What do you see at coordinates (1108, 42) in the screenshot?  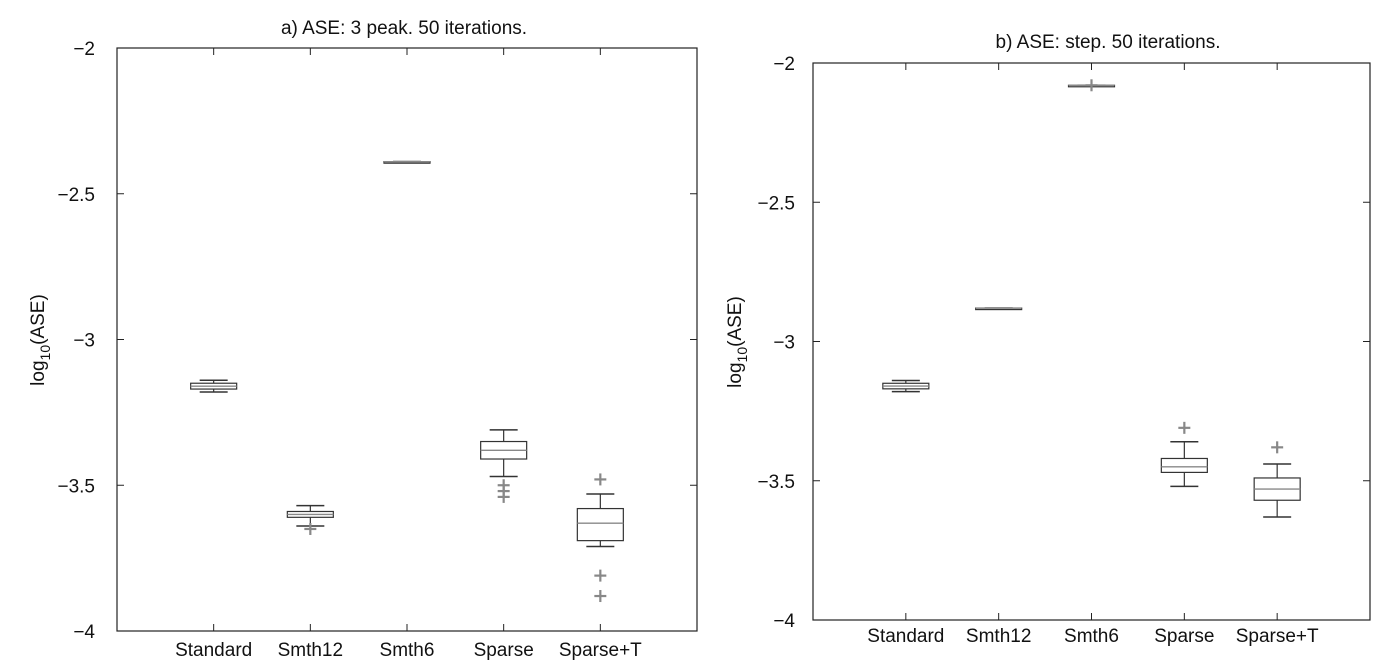 I see `panel-b-title: b) ASE: step. 50 iterations.` at bounding box center [1108, 42].